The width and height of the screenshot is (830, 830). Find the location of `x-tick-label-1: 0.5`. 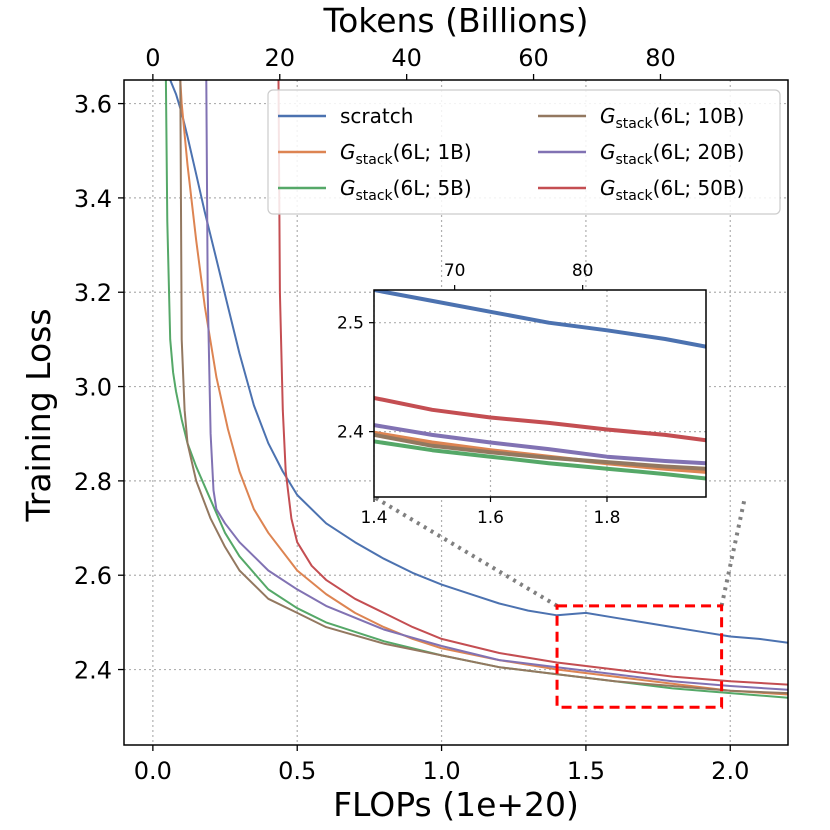

x-tick-label-1: 0.5 is located at coordinates (297, 771).